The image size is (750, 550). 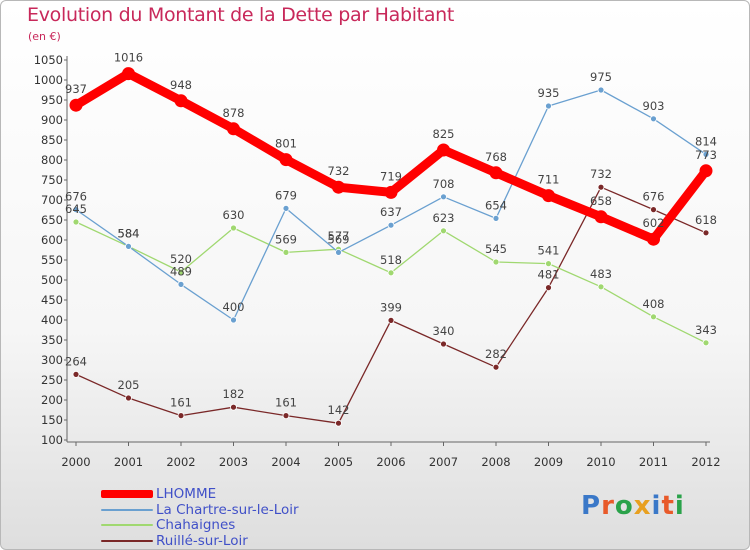 What do you see at coordinates (656, 506) in the screenshot?
I see `logo-letter: i` at bounding box center [656, 506].